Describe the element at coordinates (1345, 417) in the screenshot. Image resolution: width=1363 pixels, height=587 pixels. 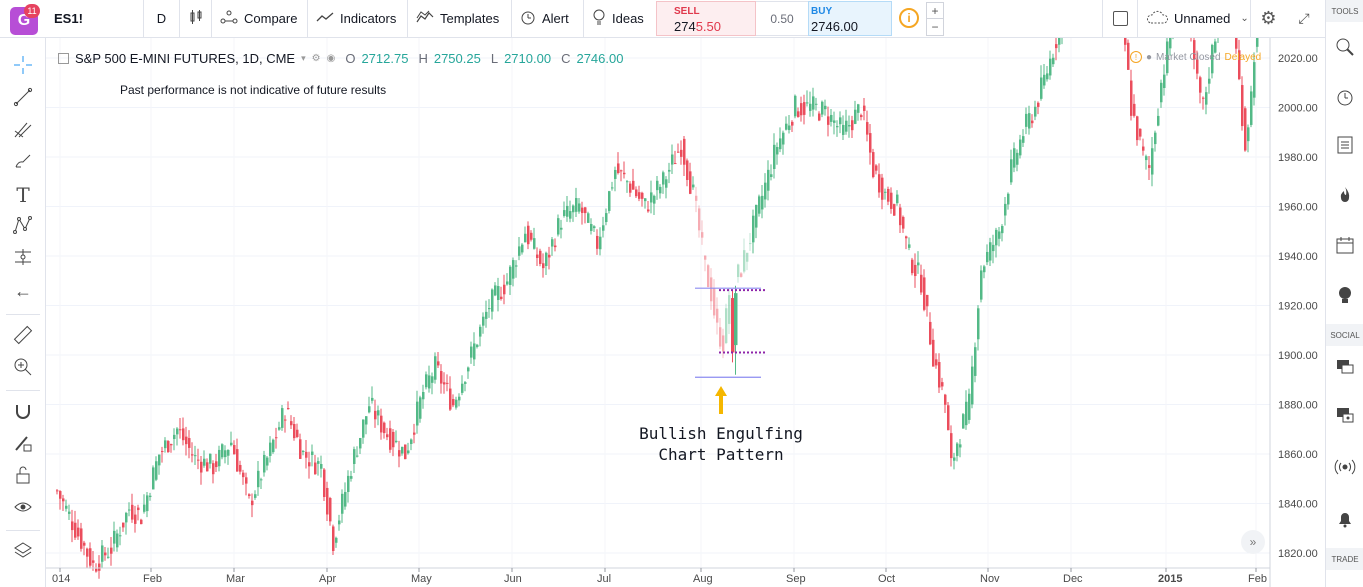
I see `private-chats-button` at that location.